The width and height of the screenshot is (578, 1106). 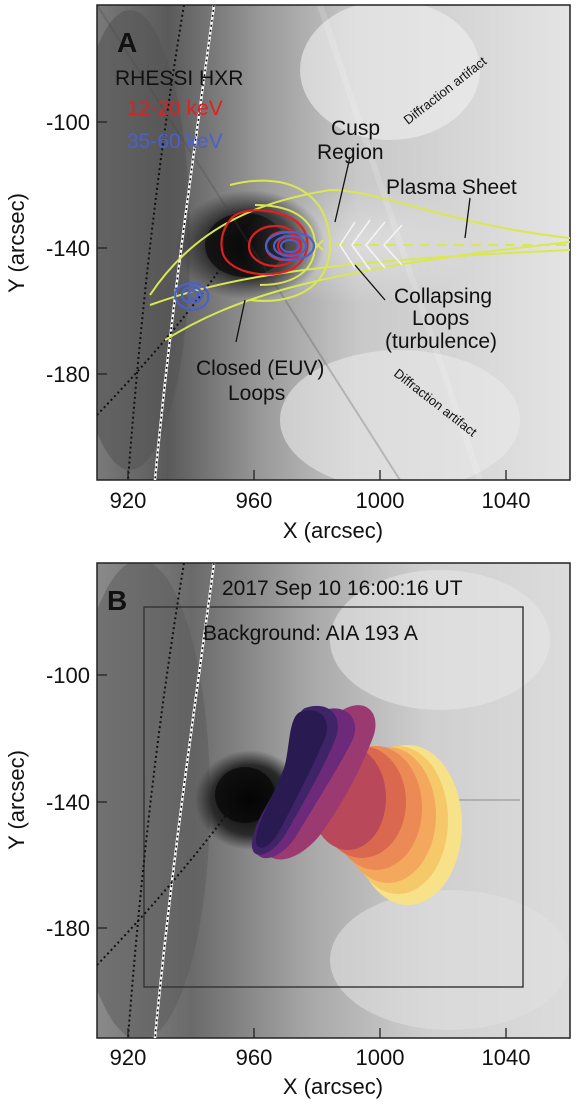 I want to click on panel-a-legend-35-60kev: 35-60 keV, so click(x=175, y=141).